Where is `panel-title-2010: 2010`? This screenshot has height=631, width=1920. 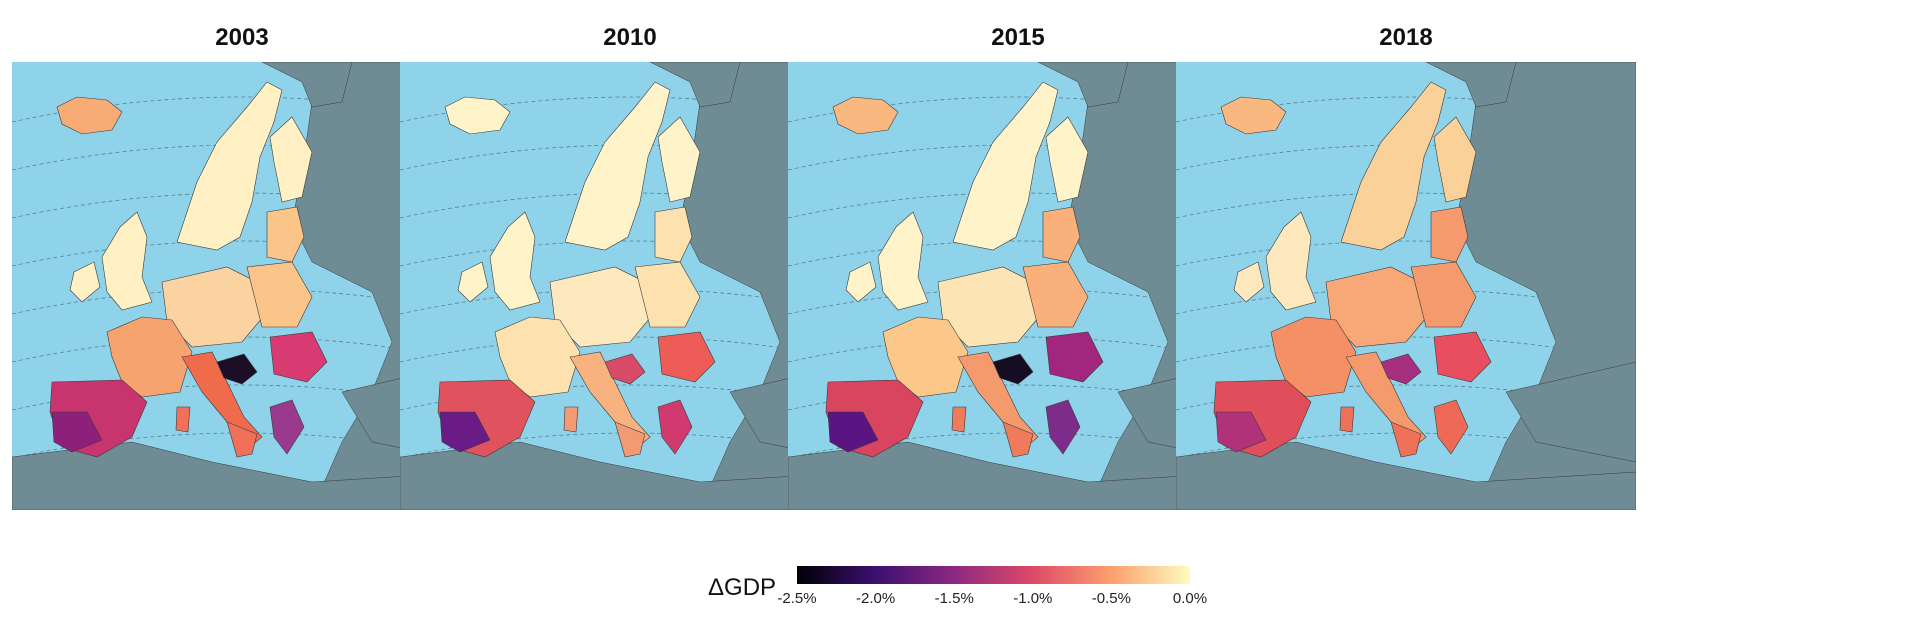
panel-title-2010: 2010 is located at coordinates (630, 37).